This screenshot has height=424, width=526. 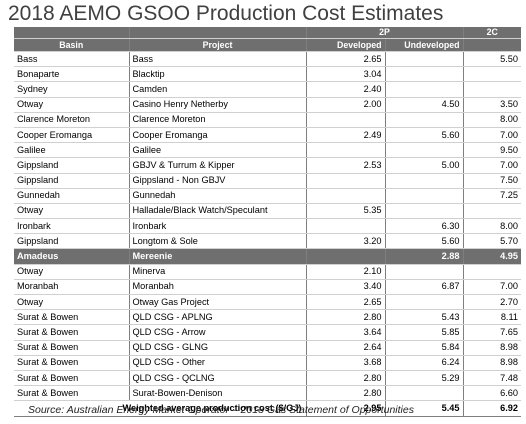 What do you see at coordinates (492, 378) in the screenshot?
I see `cell-2c: 7.48` at bounding box center [492, 378].